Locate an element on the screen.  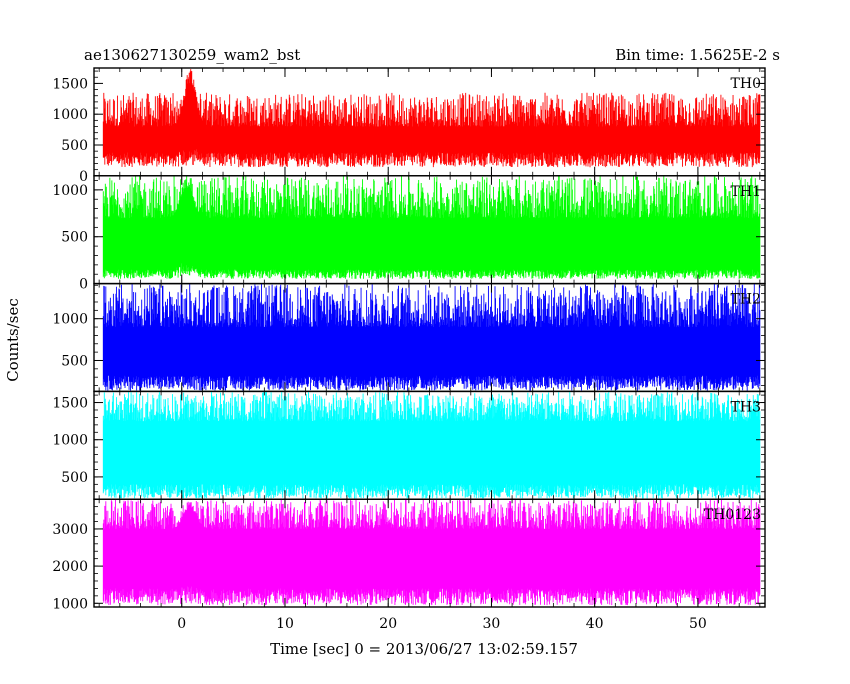
y-tick-label: 2000 is located at coordinates (70, 567).